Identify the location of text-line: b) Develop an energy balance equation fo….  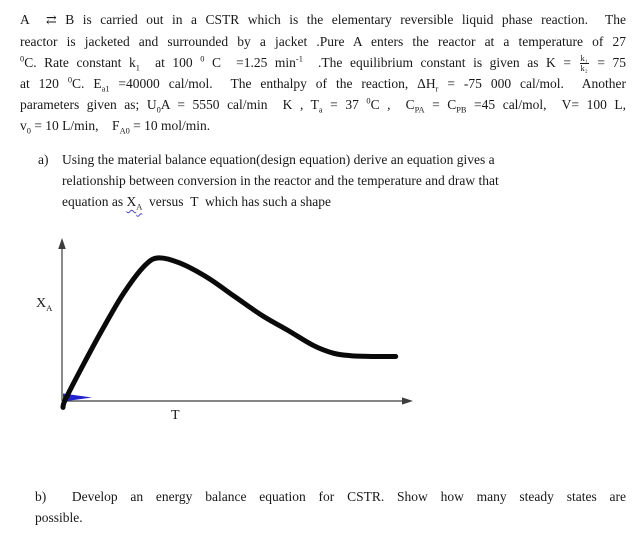
(330, 496).